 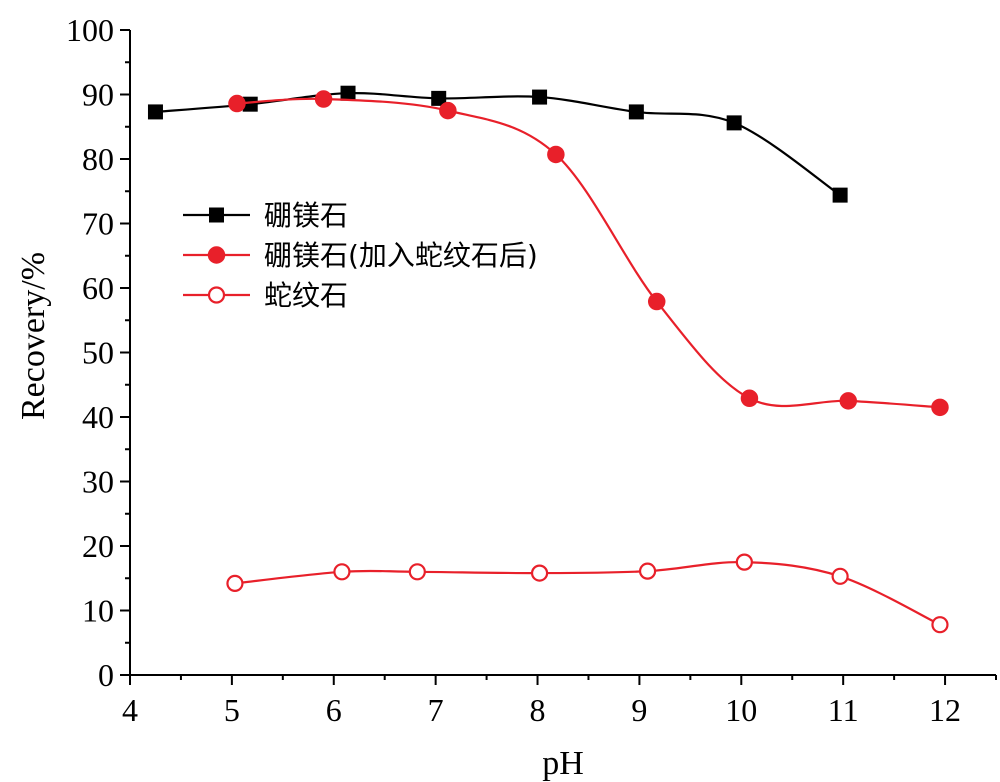 I want to click on y-tick-label: 100, so click(x=90, y=30).